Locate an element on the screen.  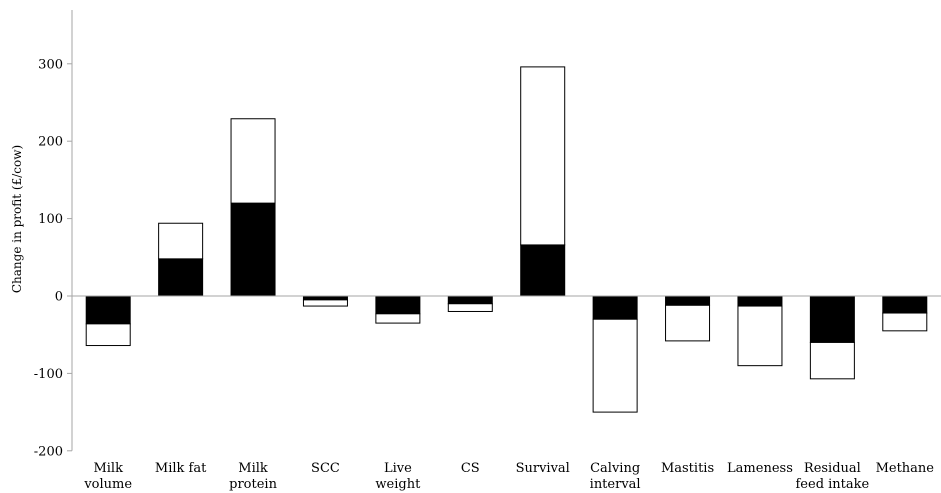
x-category-label-line: Methane is located at coordinates (905, 468).